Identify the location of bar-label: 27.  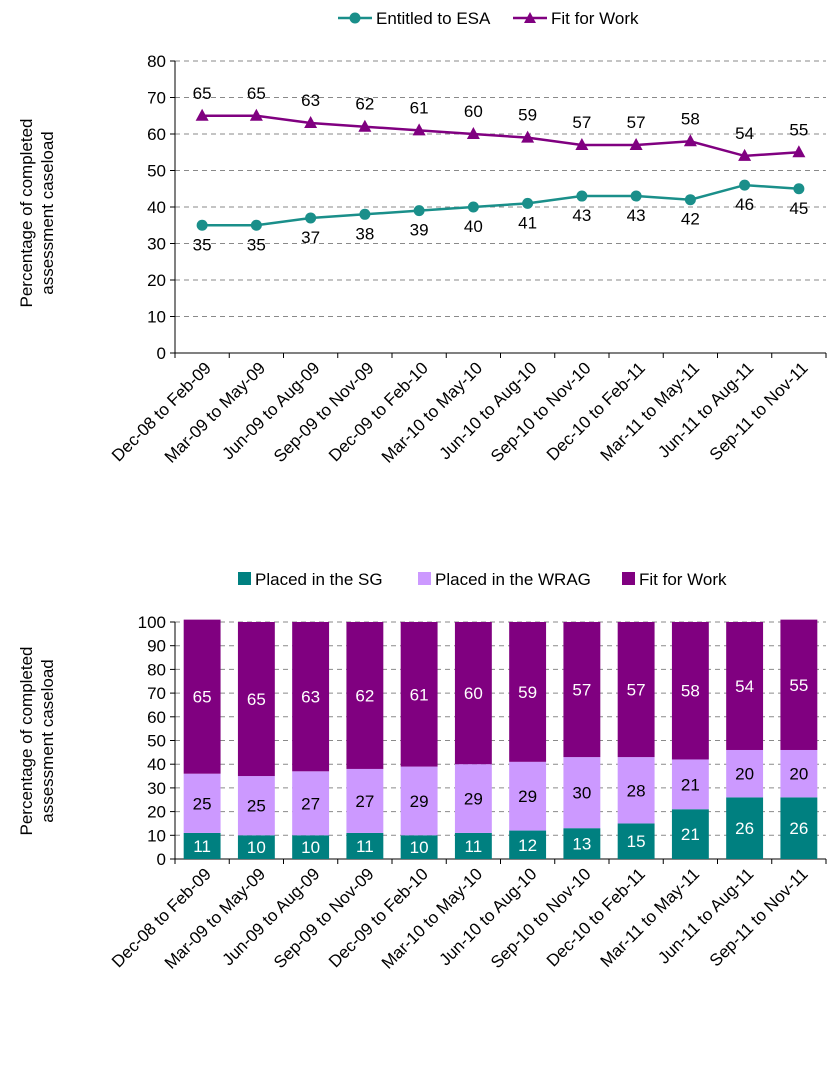
(364, 801).